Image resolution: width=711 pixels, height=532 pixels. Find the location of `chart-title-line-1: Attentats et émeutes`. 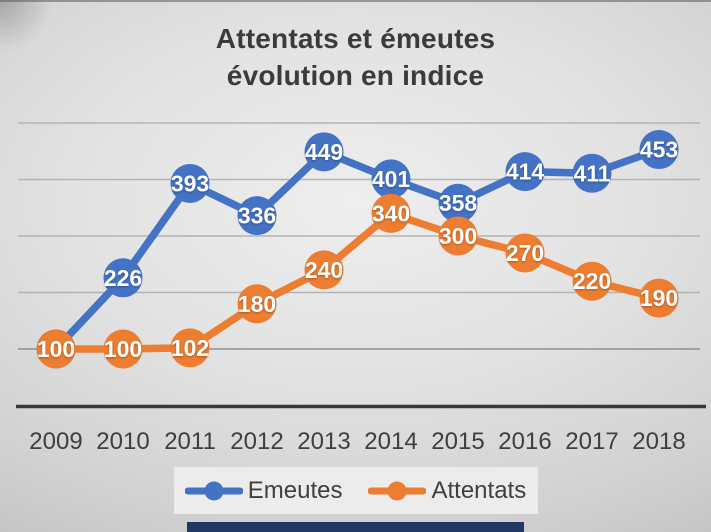

chart-title-line-1: Attentats et émeutes is located at coordinates (355, 38).